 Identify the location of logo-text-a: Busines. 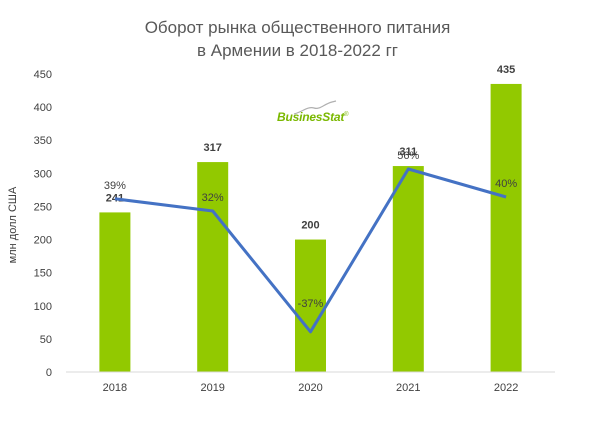
(300, 117).